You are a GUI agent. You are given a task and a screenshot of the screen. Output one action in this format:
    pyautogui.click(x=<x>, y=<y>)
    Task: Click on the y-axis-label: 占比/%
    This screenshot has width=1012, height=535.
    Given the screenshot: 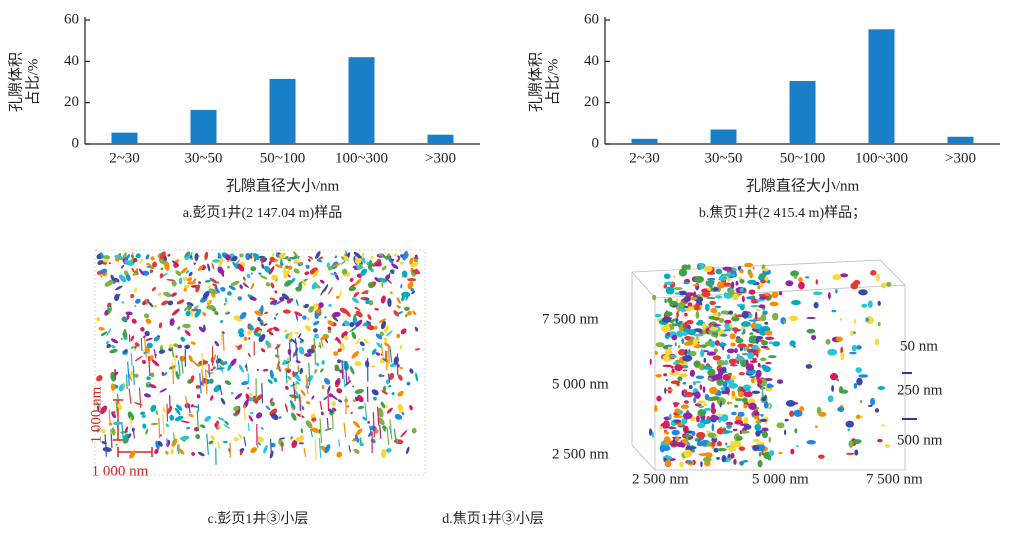 What is the action you would take?
    pyautogui.click(x=32, y=82)
    